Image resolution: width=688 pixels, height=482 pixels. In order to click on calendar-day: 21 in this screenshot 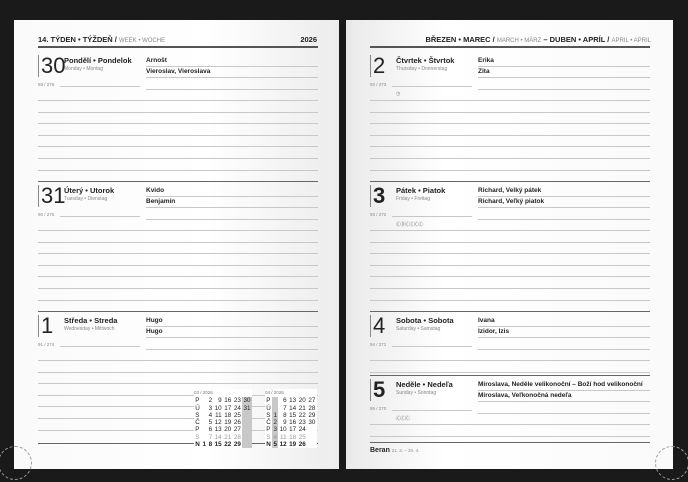, I will do `click(228, 437)`.